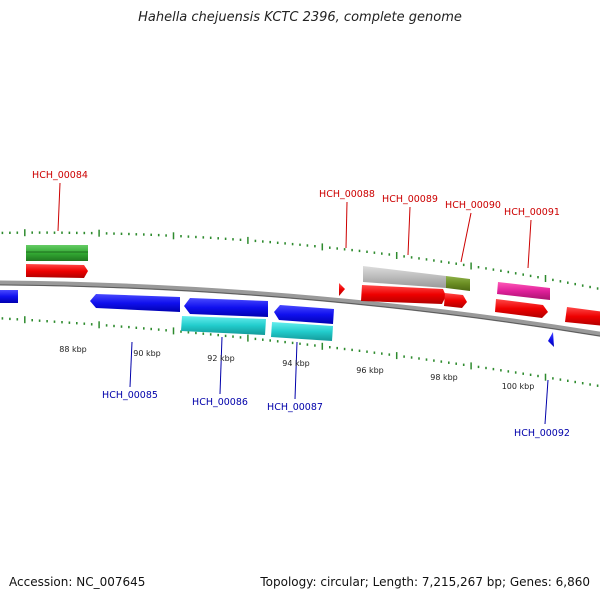  What do you see at coordinates (342, 289) in the screenshot?
I see `gene-hch00088` at bounding box center [342, 289].